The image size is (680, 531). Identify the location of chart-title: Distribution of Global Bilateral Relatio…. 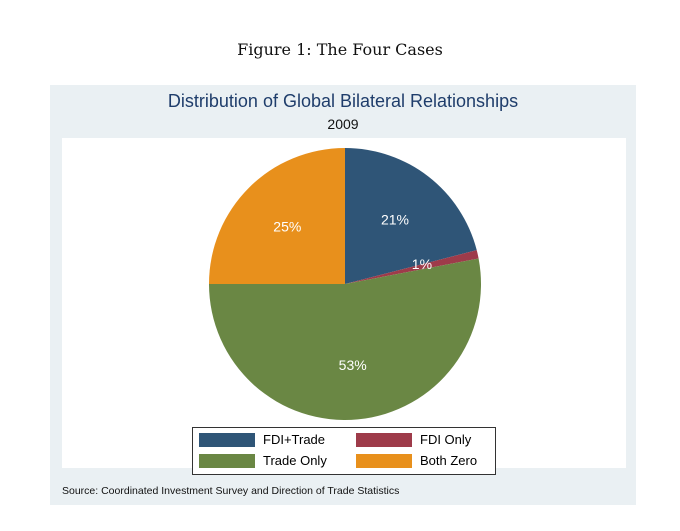
(343, 101).